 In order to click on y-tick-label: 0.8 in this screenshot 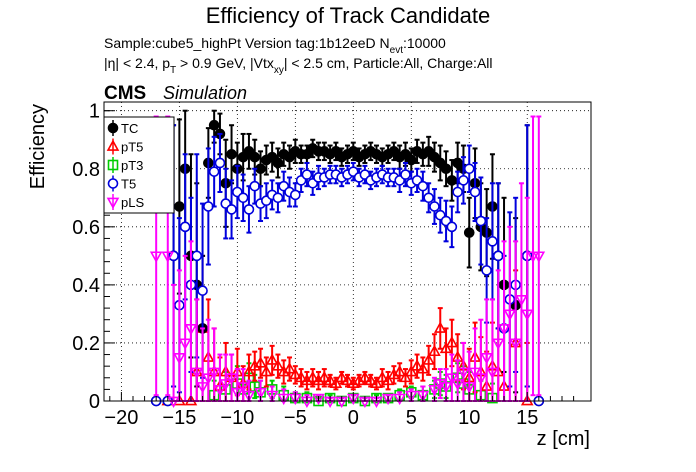, I will do `click(86, 170)`.